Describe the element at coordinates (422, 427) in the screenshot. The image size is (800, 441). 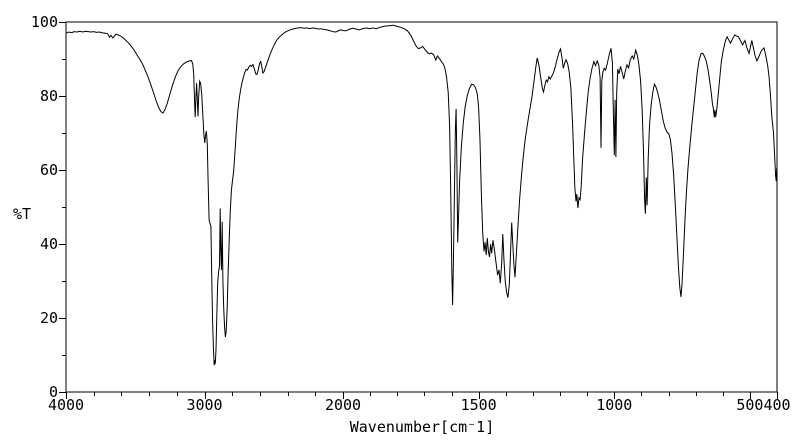
I see `x-axis-title: Wavenumber[cm⁻1]` at that location.